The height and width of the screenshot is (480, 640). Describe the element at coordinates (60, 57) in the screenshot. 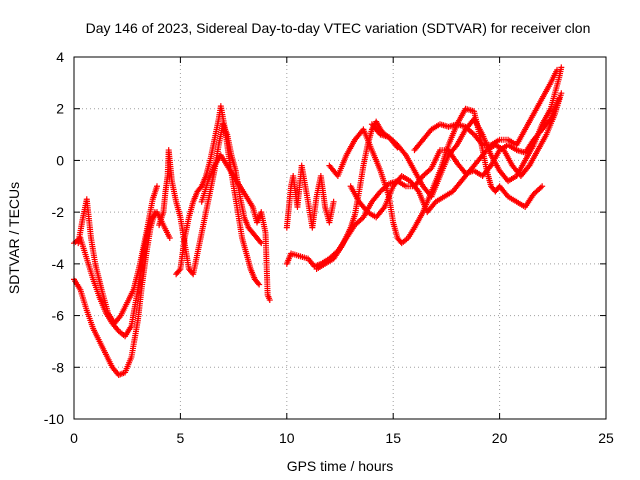

I see `y-tick-label: 4` at that location.